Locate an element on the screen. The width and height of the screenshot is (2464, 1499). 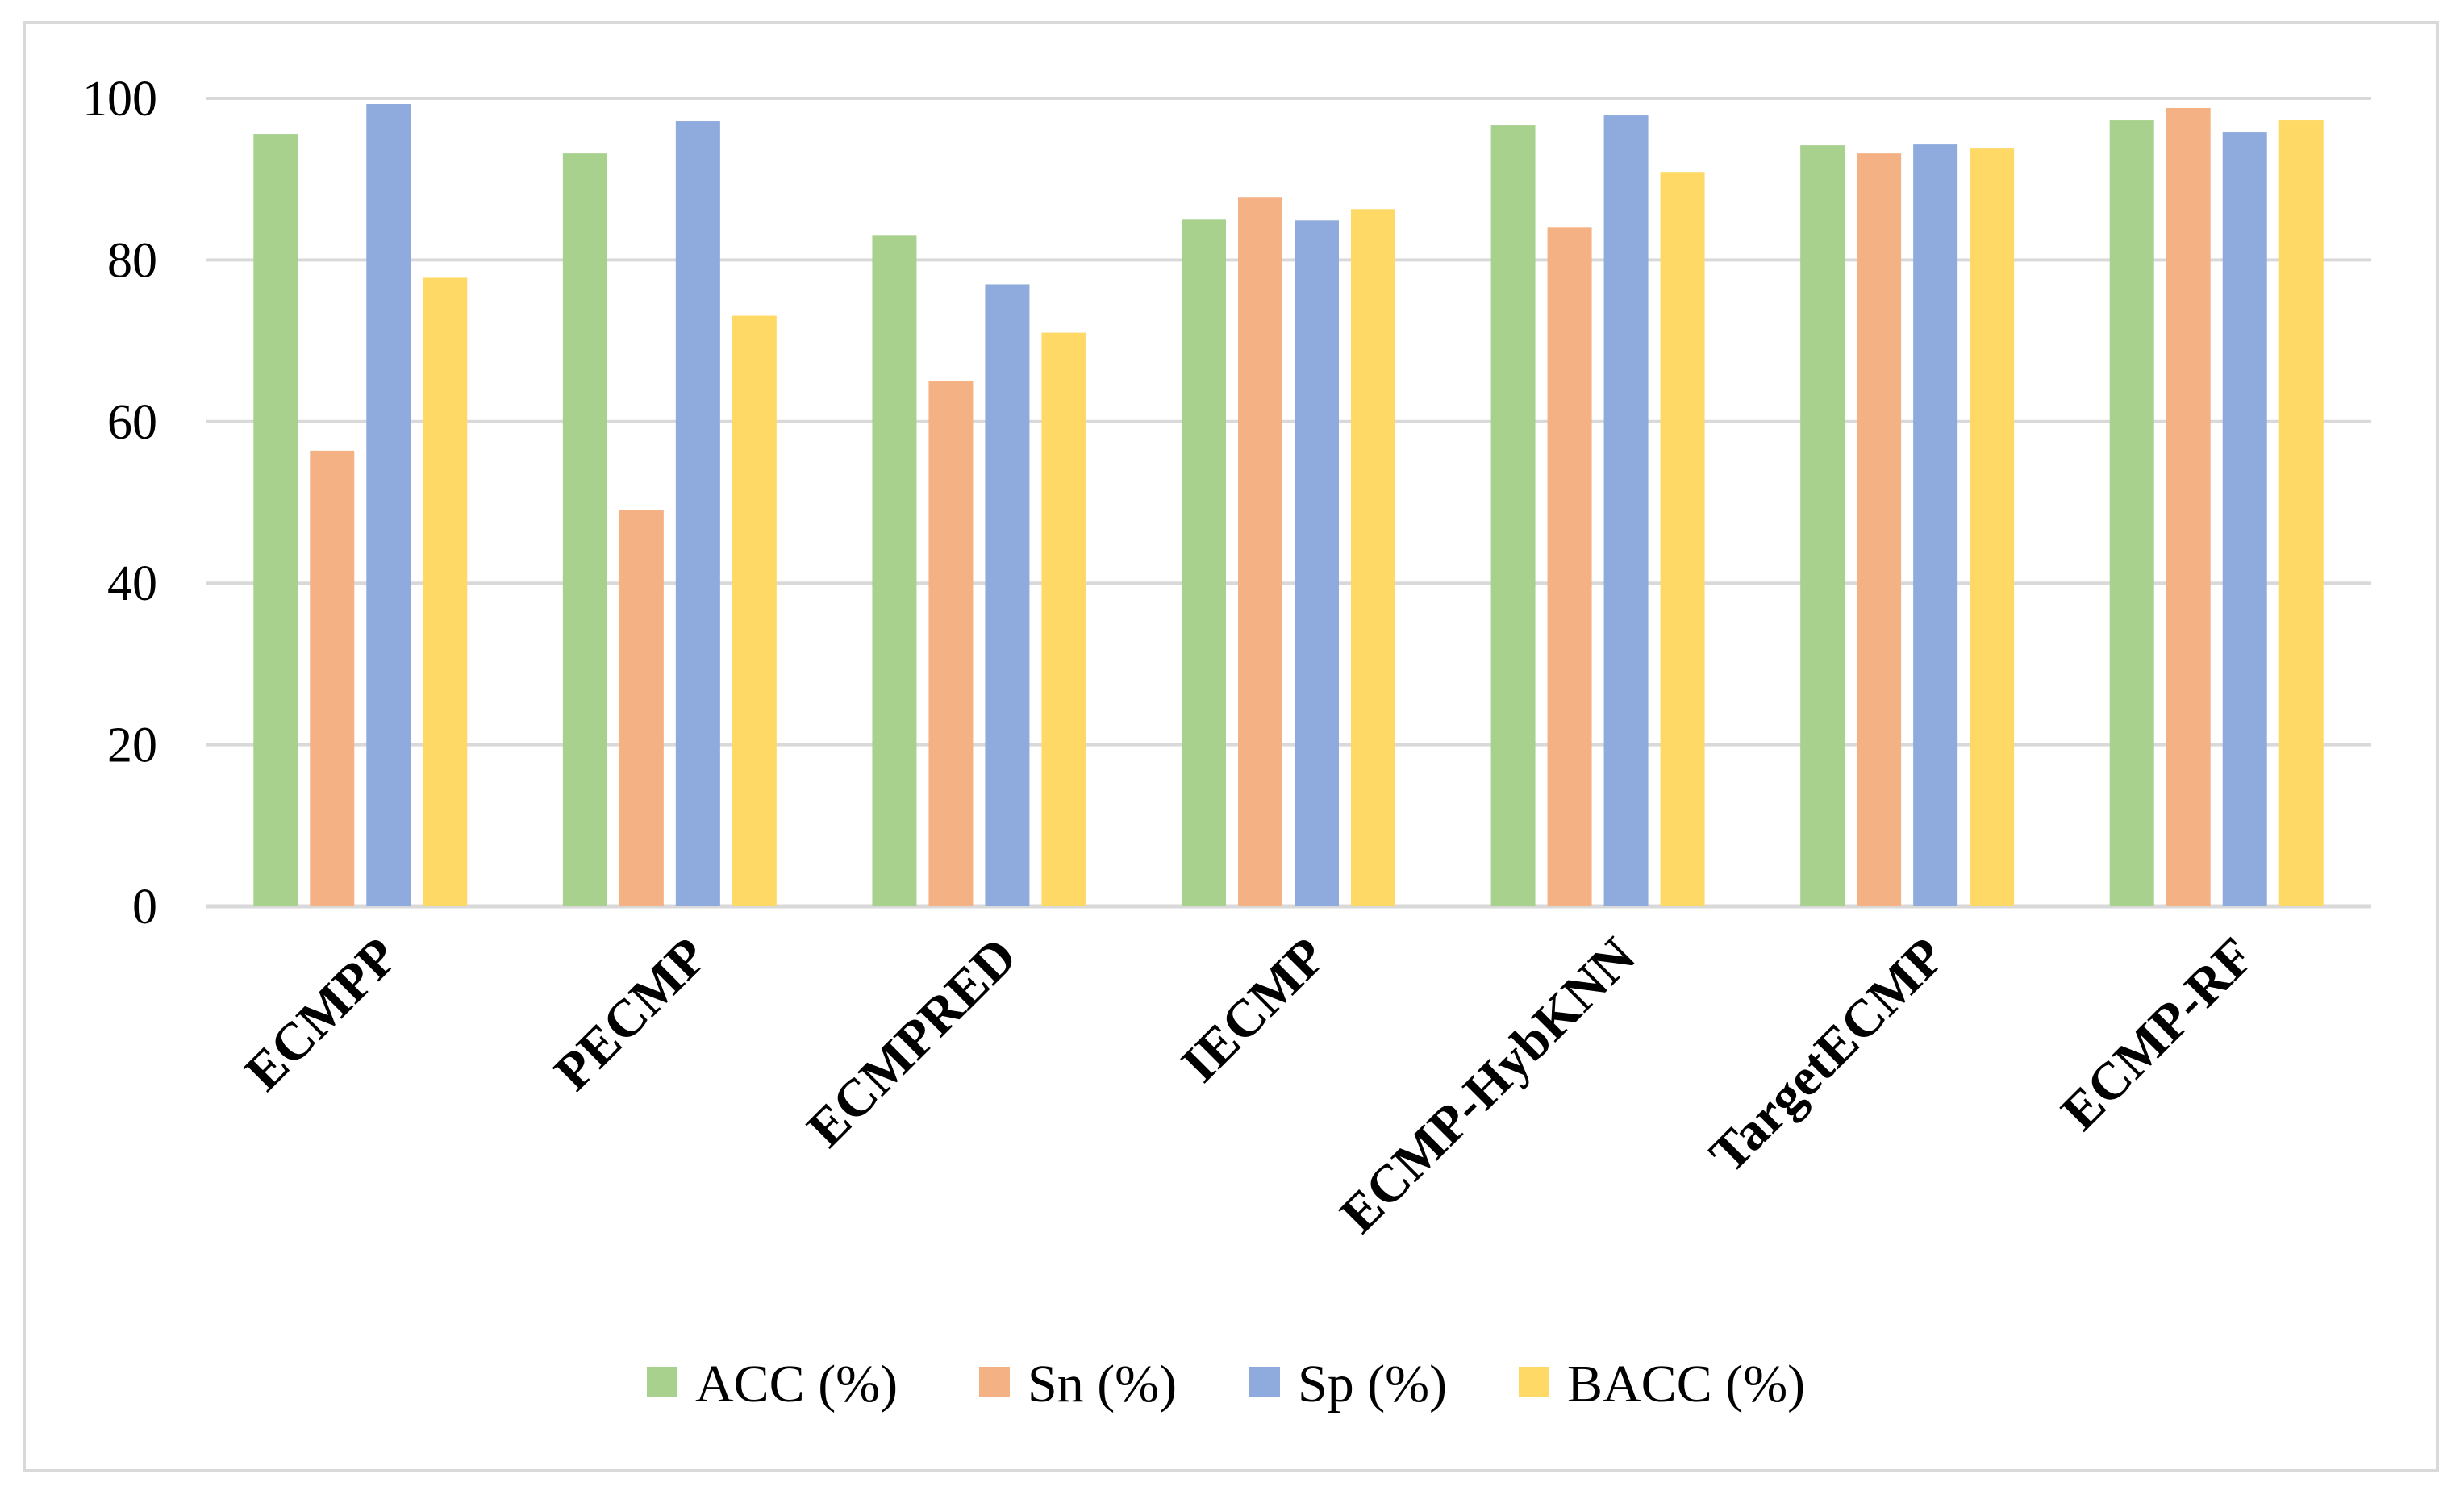
legend-item: ACC (%) is located at coordinates (772, 1384).